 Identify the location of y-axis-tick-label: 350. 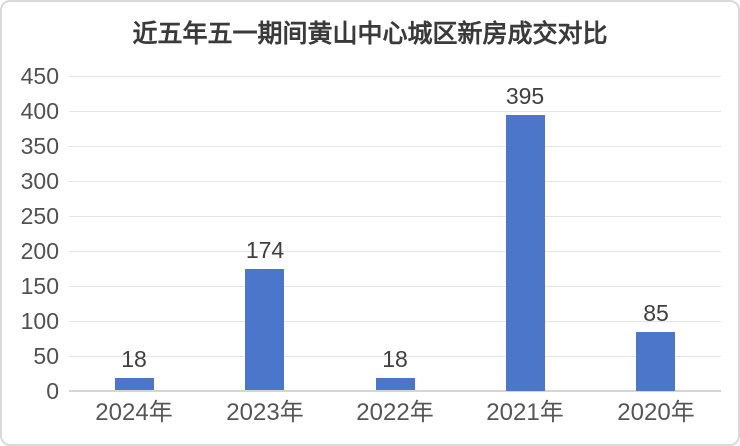
(39, 146).